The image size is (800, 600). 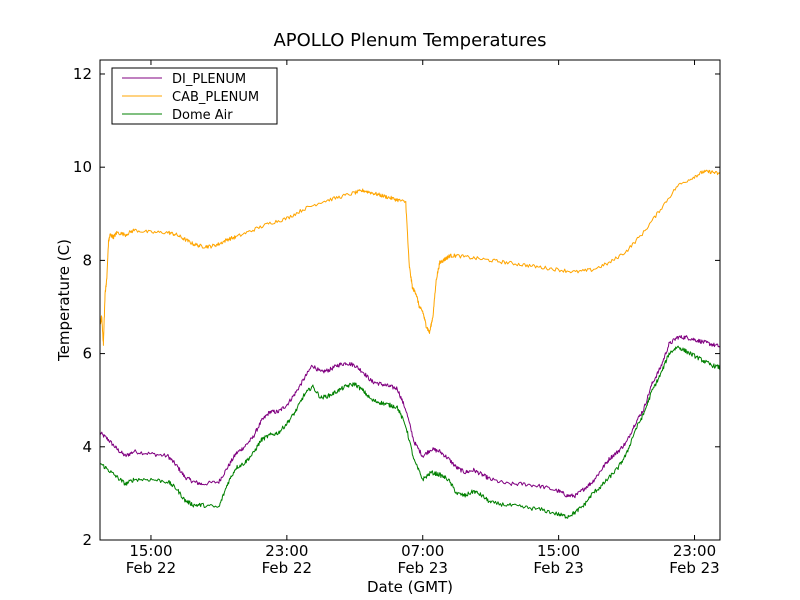 I want to click on legend-label-di-plenum: DI_PLENUM, so click(x=209, y=79).